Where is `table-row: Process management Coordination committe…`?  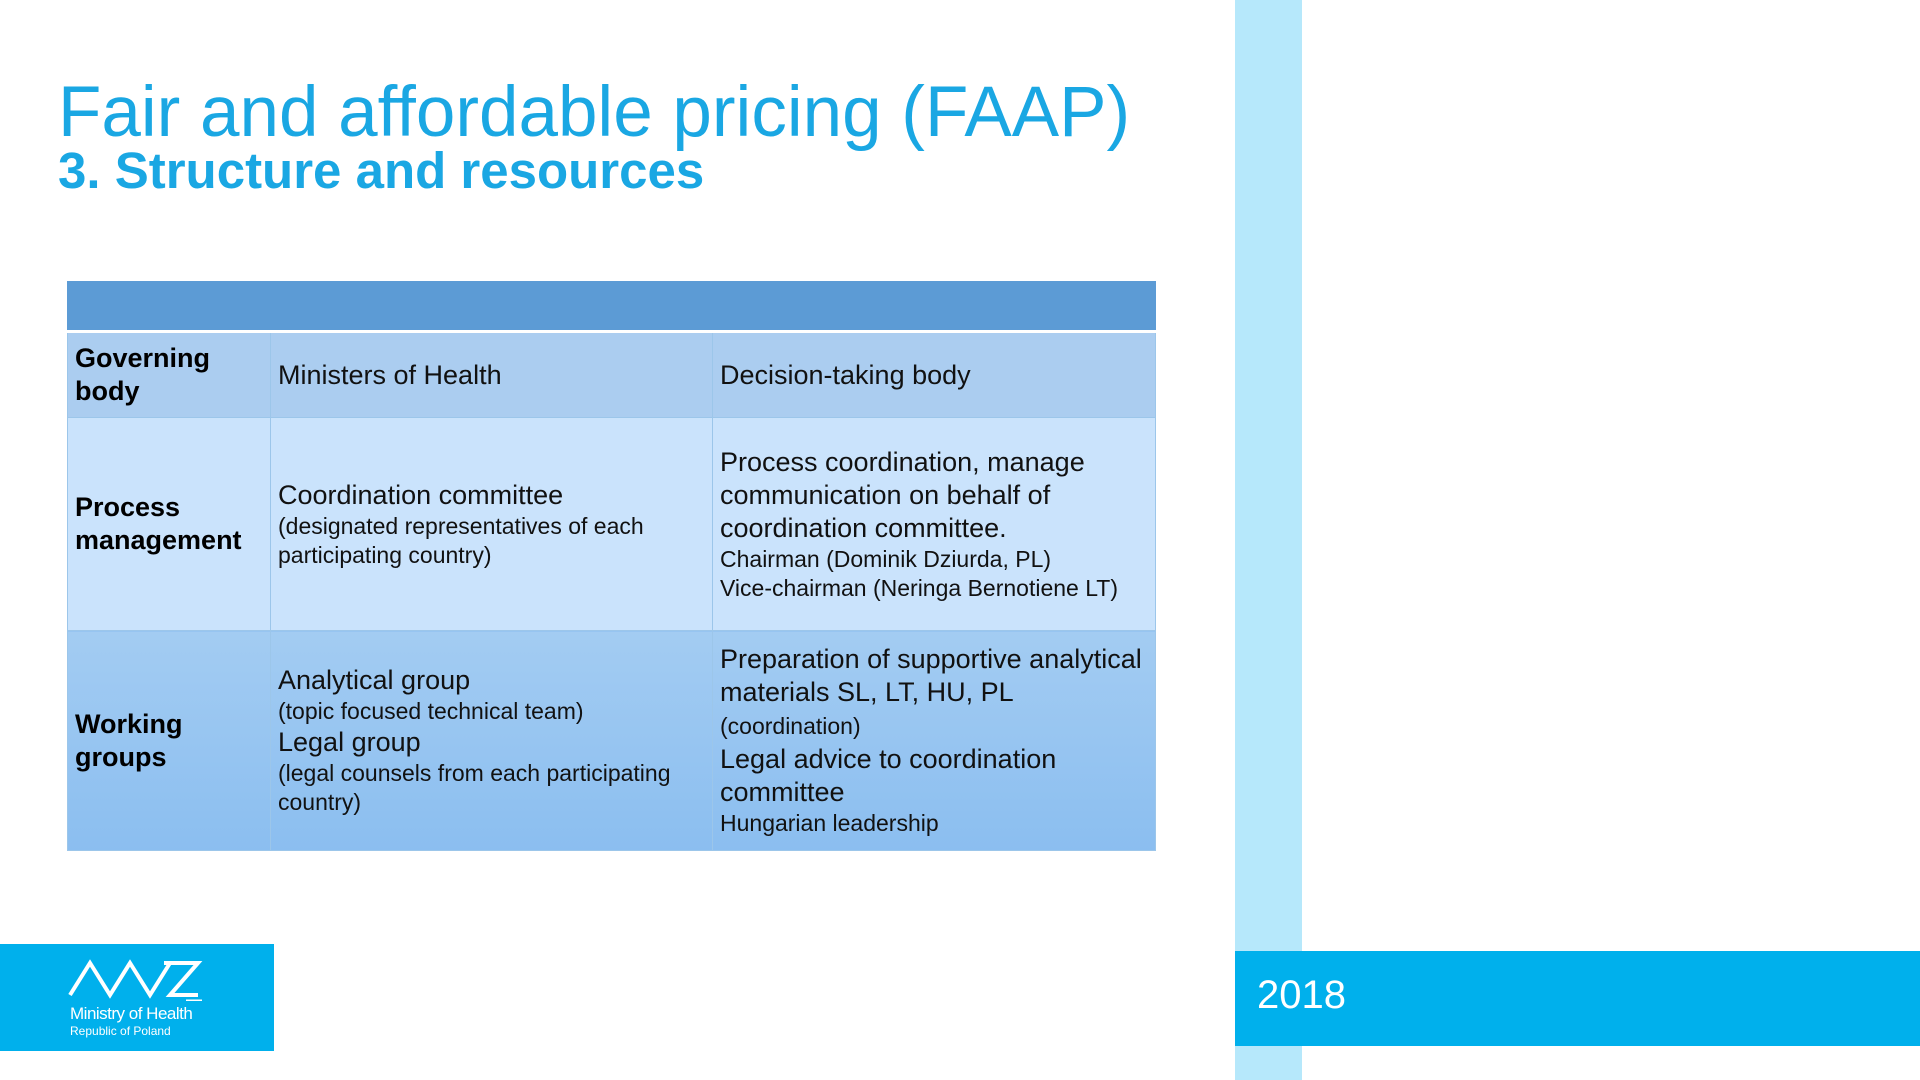
table-row: Process management Coordination committe… is located at coordinates (611, 524).